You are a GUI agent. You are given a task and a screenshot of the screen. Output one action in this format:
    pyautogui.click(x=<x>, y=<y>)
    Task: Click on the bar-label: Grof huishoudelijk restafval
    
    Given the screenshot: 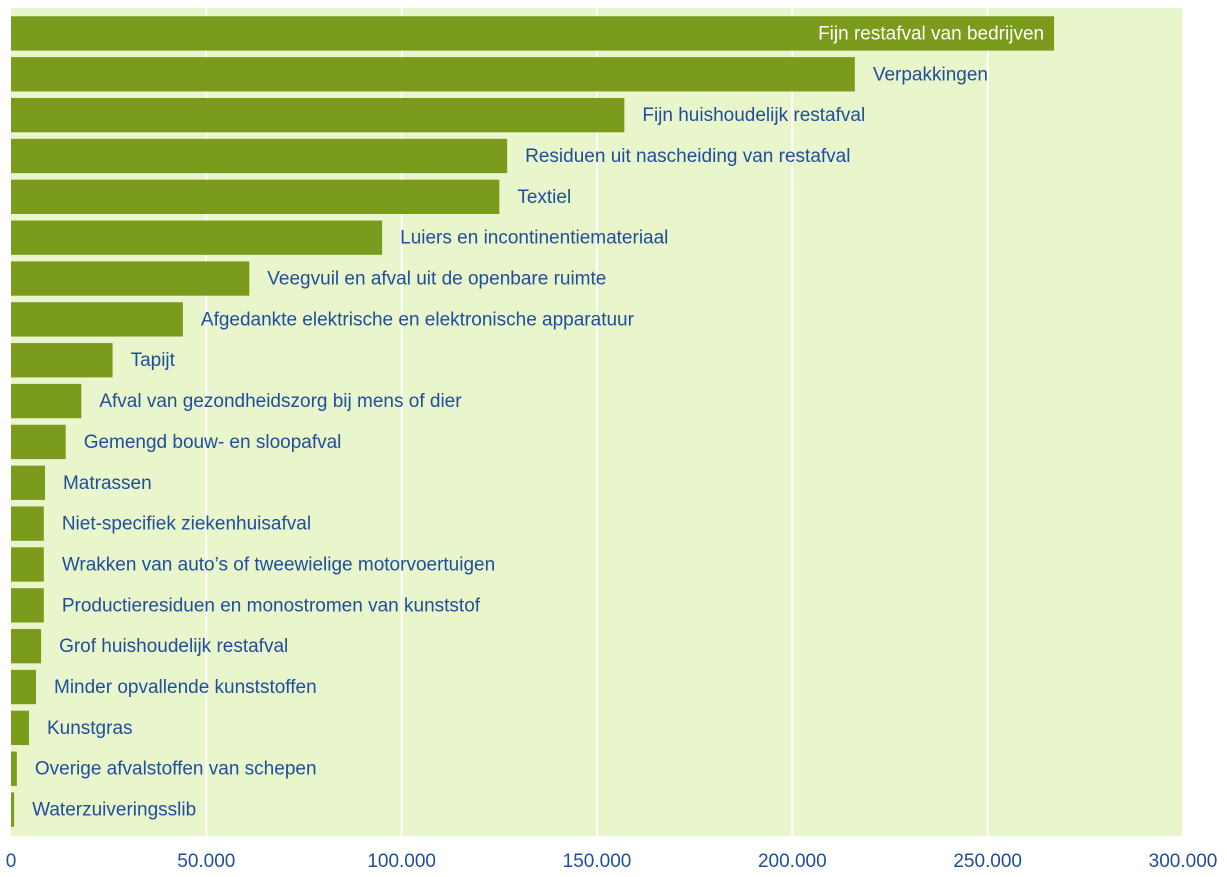 What is the action you would take?
    pyautogui.click(x=173, y=646)
    